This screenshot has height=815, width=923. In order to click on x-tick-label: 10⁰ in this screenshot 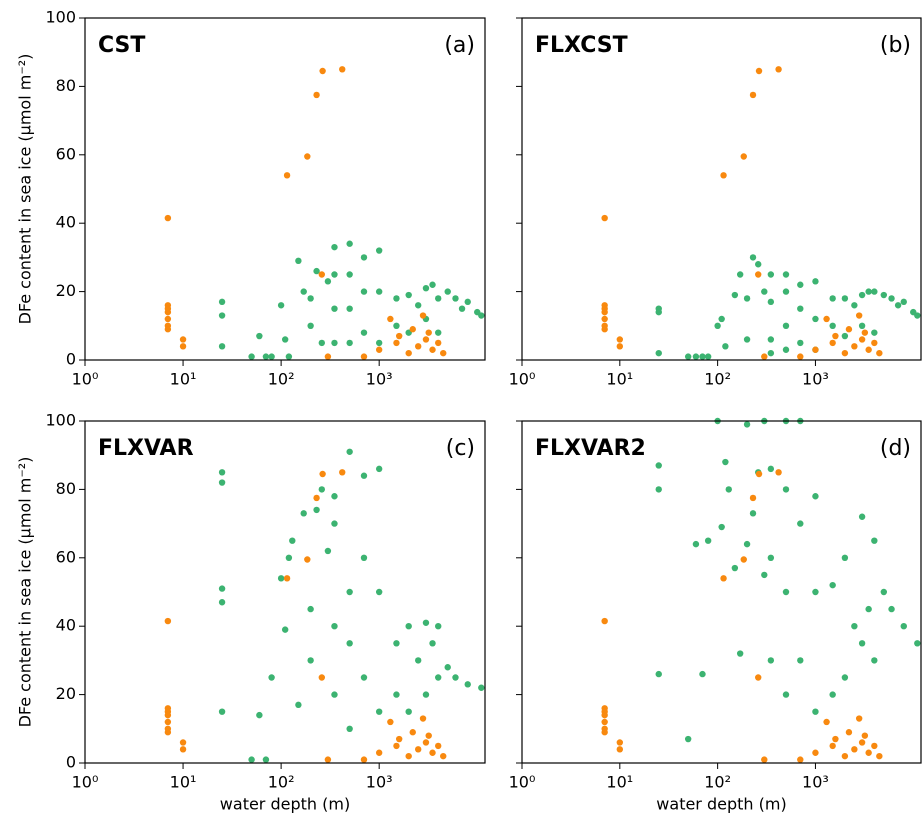, I will do `click(85, 782)`.